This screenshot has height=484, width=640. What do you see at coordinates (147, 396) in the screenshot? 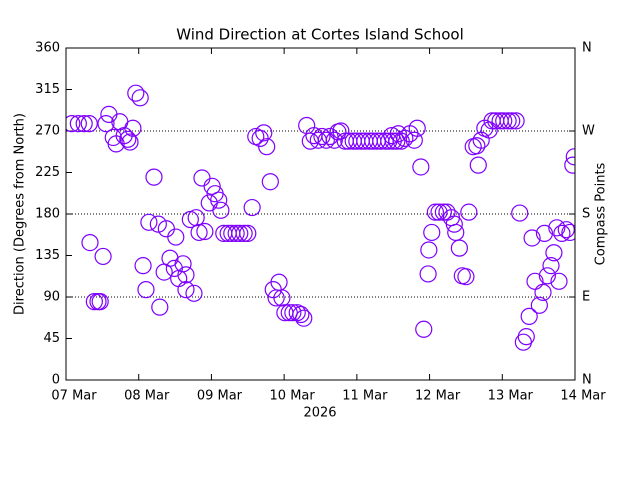
I see `x-tick-label: 08 Mar` at bounding box center [147, 396].